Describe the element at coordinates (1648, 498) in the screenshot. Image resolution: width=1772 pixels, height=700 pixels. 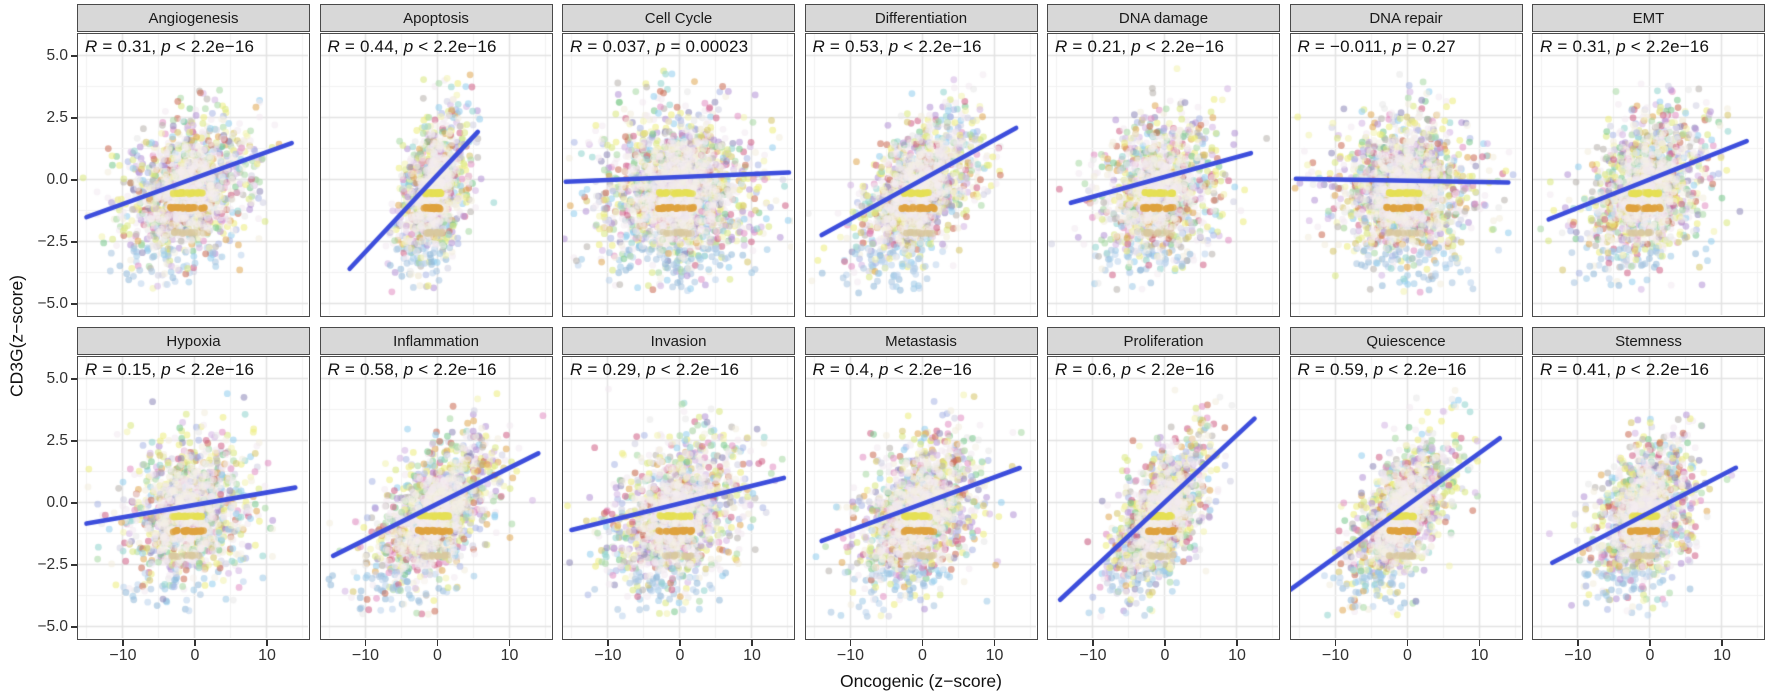
I see `facet-panel-stemness: R = 0.41, p < 2.2e−16` at that location.